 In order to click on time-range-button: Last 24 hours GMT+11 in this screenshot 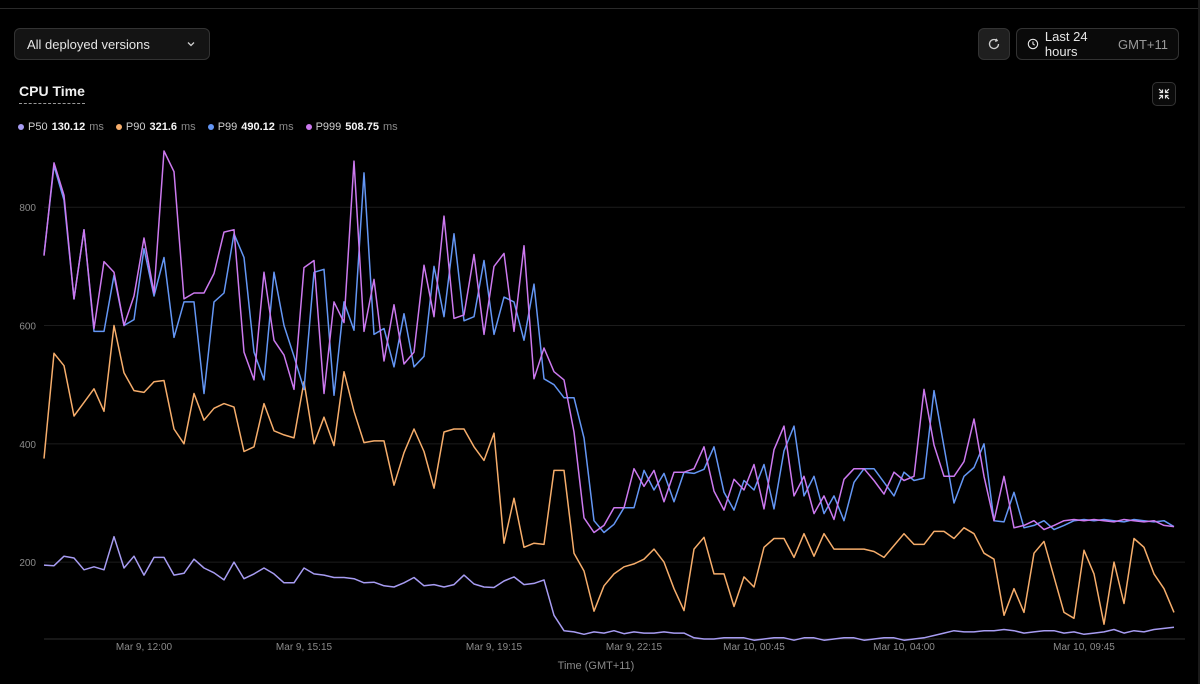, I will do `click(1097, 44)`.